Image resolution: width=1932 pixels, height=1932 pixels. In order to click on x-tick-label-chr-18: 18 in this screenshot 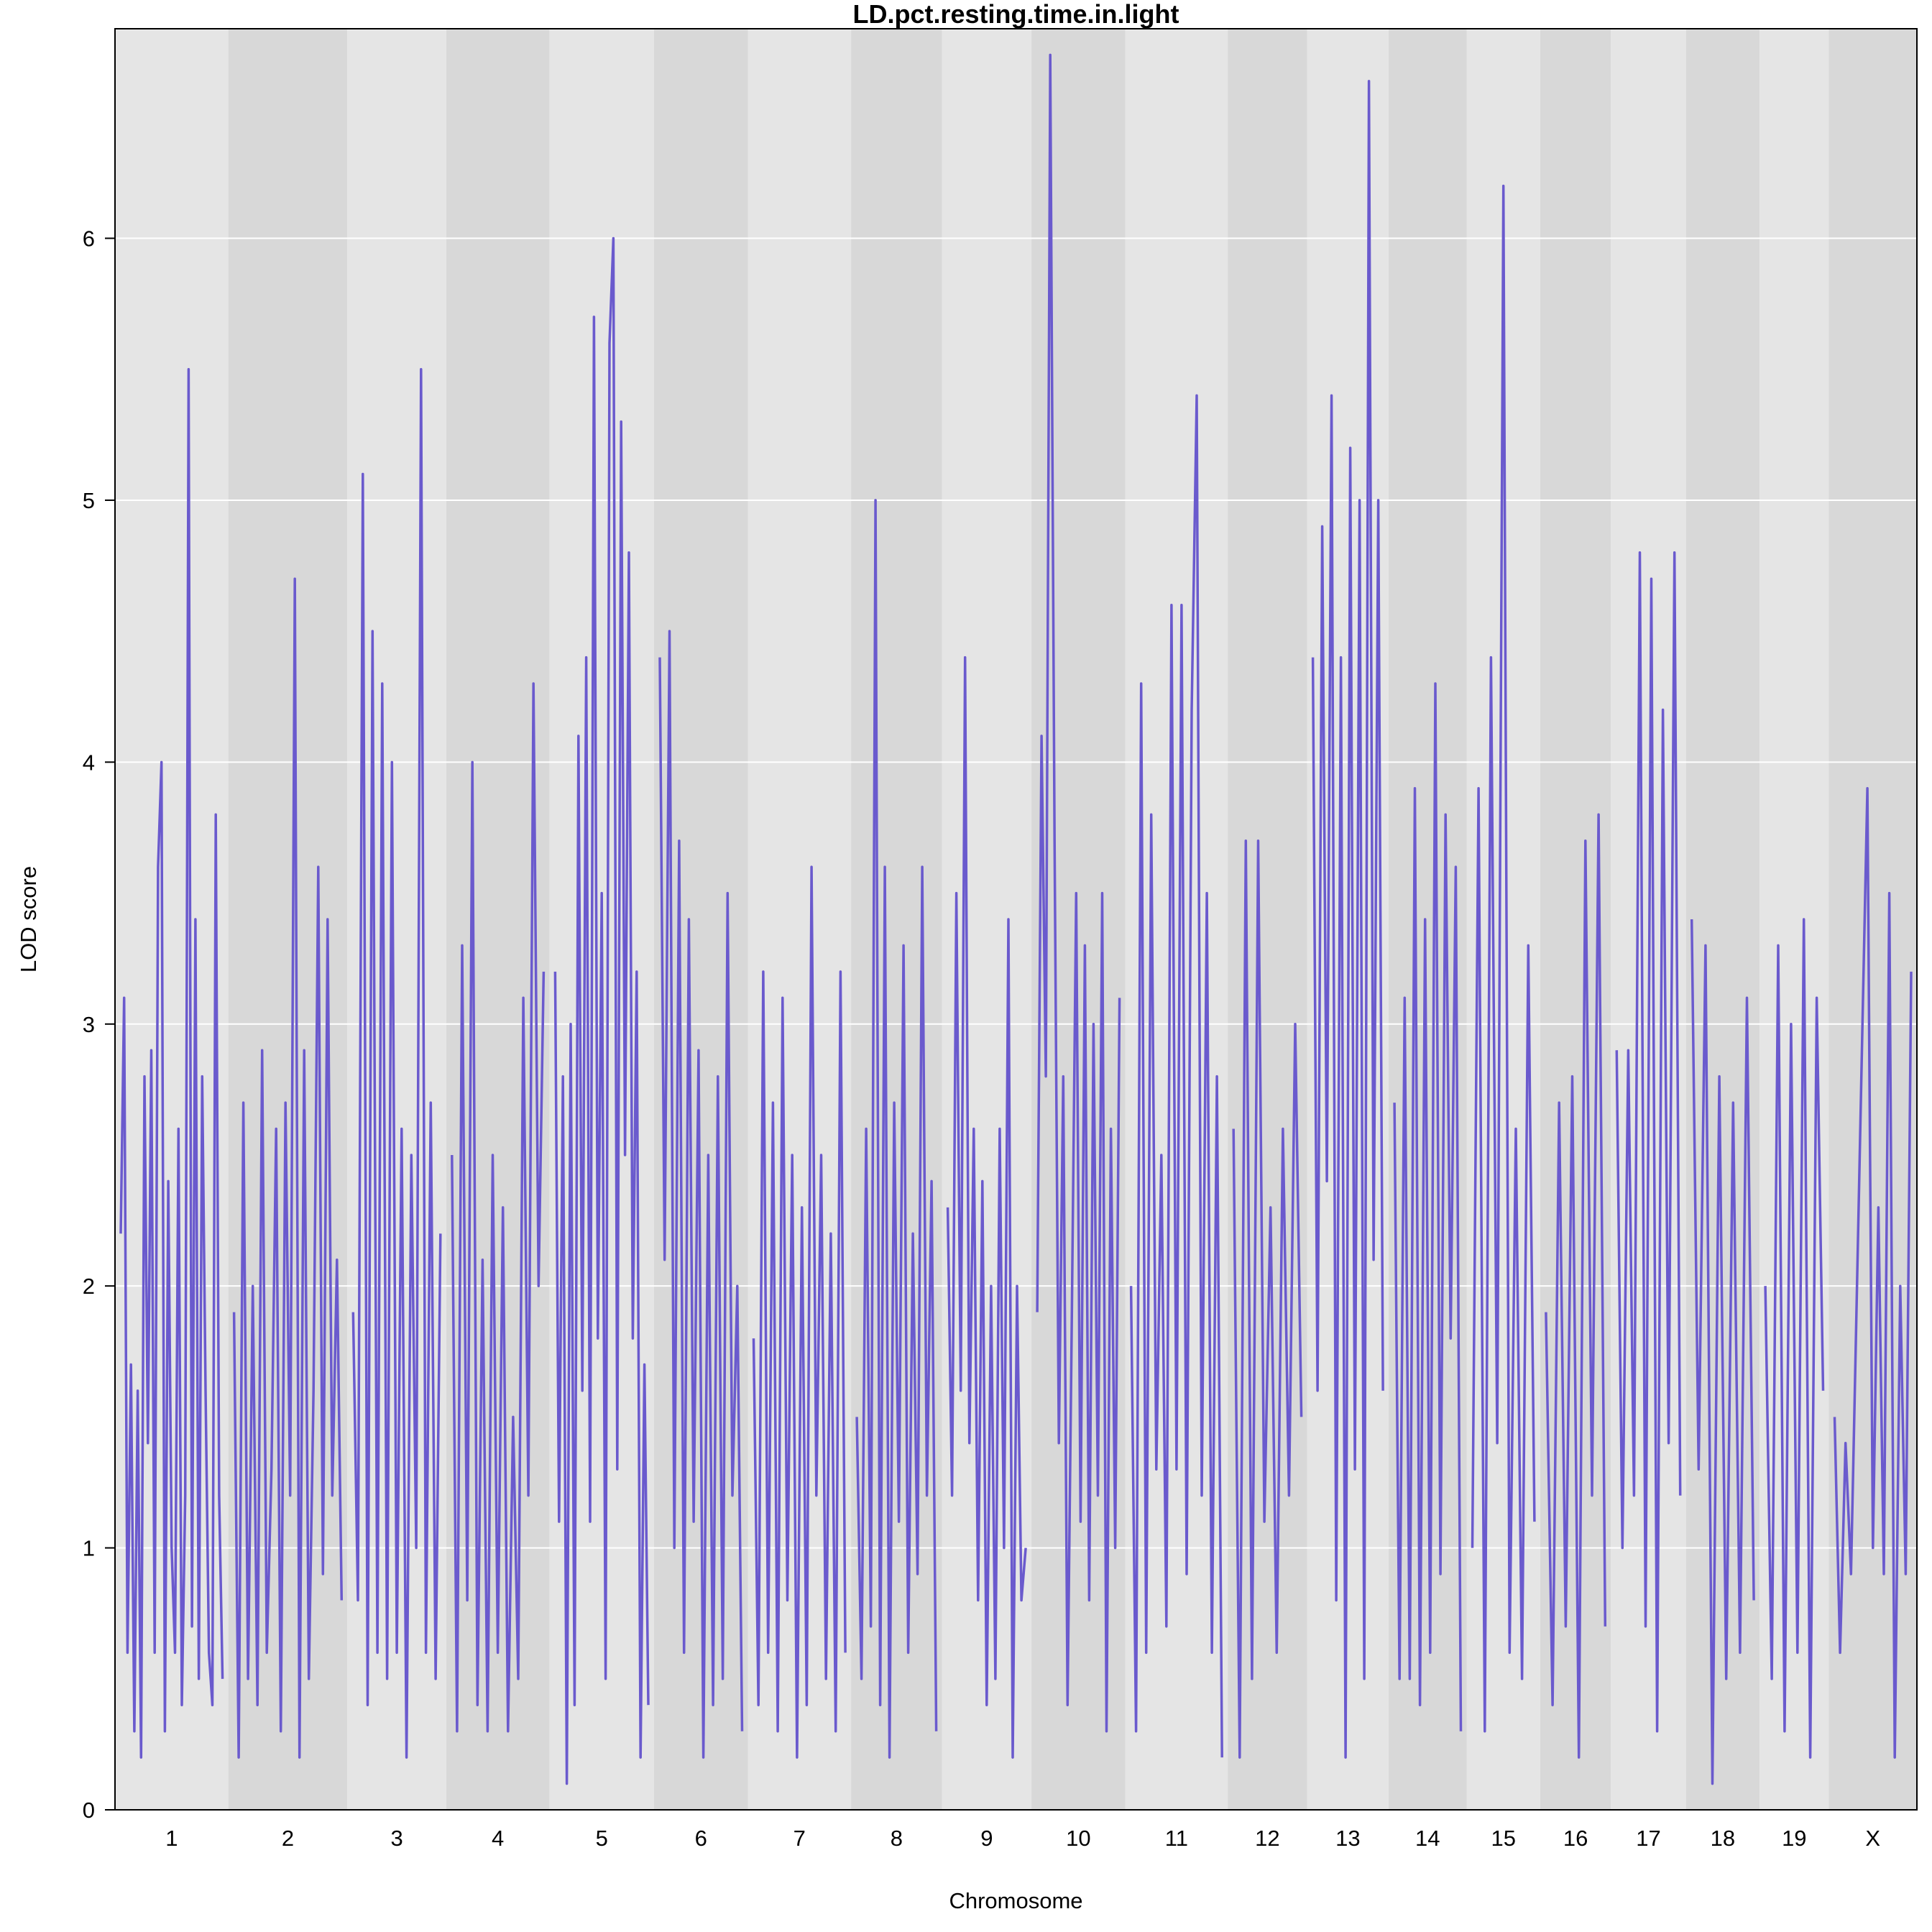, I will do `click(1723, 1838)`.